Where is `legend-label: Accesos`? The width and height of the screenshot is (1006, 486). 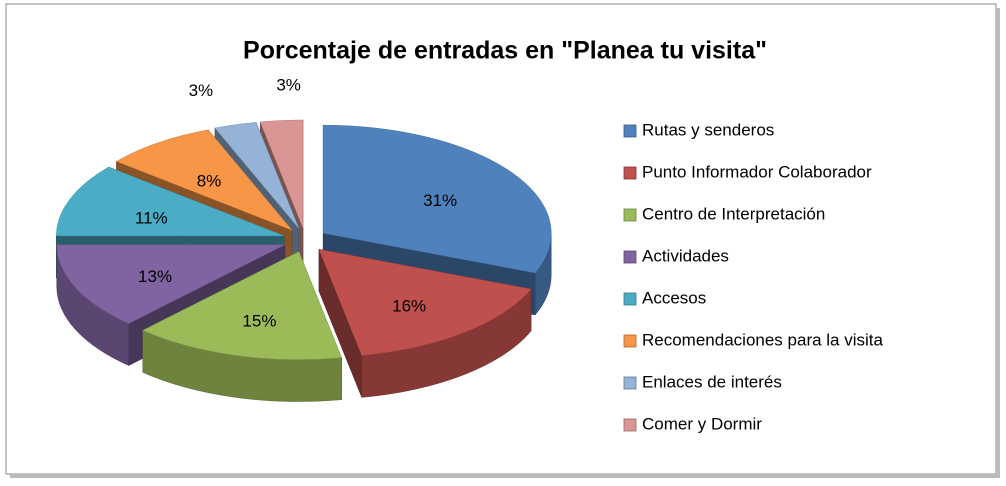 legend-label: Accesos is located at coordinates (674, 297).